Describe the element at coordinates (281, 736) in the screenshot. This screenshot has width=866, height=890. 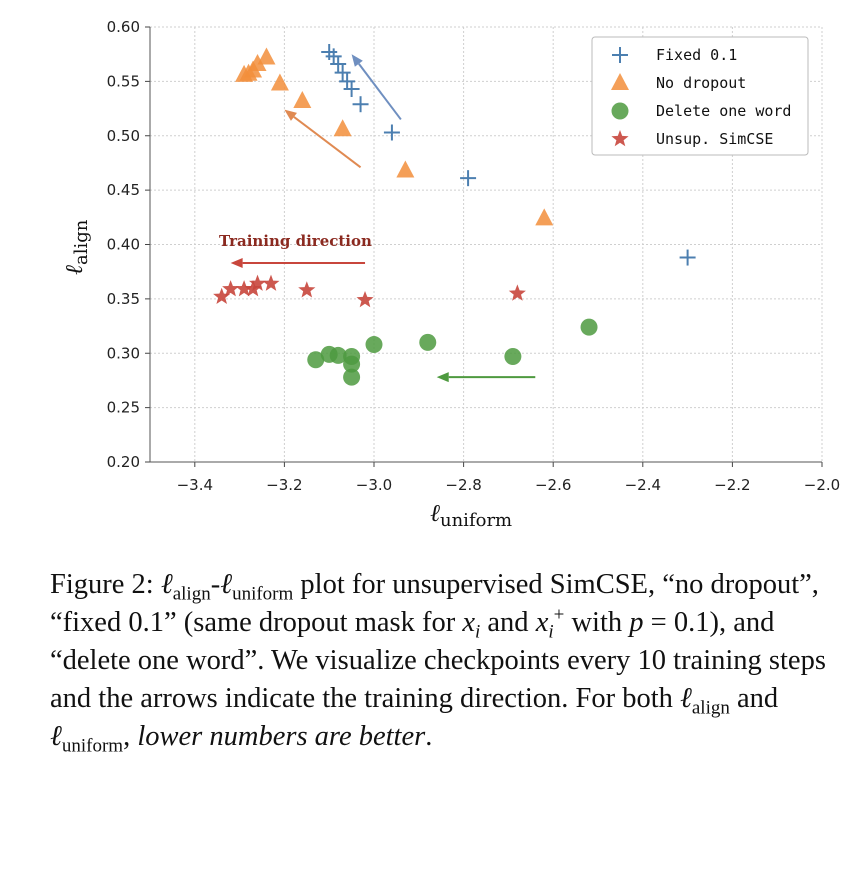
I see `caption-emphasis: lower numbers are better` at that location.